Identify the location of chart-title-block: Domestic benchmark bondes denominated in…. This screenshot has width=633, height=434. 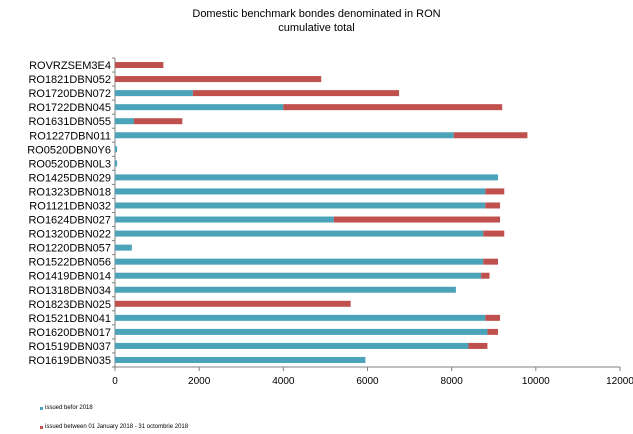
(316, 21).